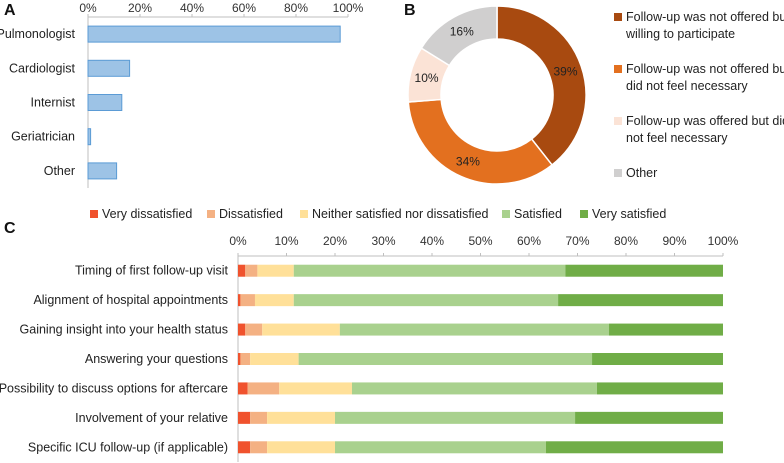  I want to click on c-x-tick-label: 90%, so click(674, 241).